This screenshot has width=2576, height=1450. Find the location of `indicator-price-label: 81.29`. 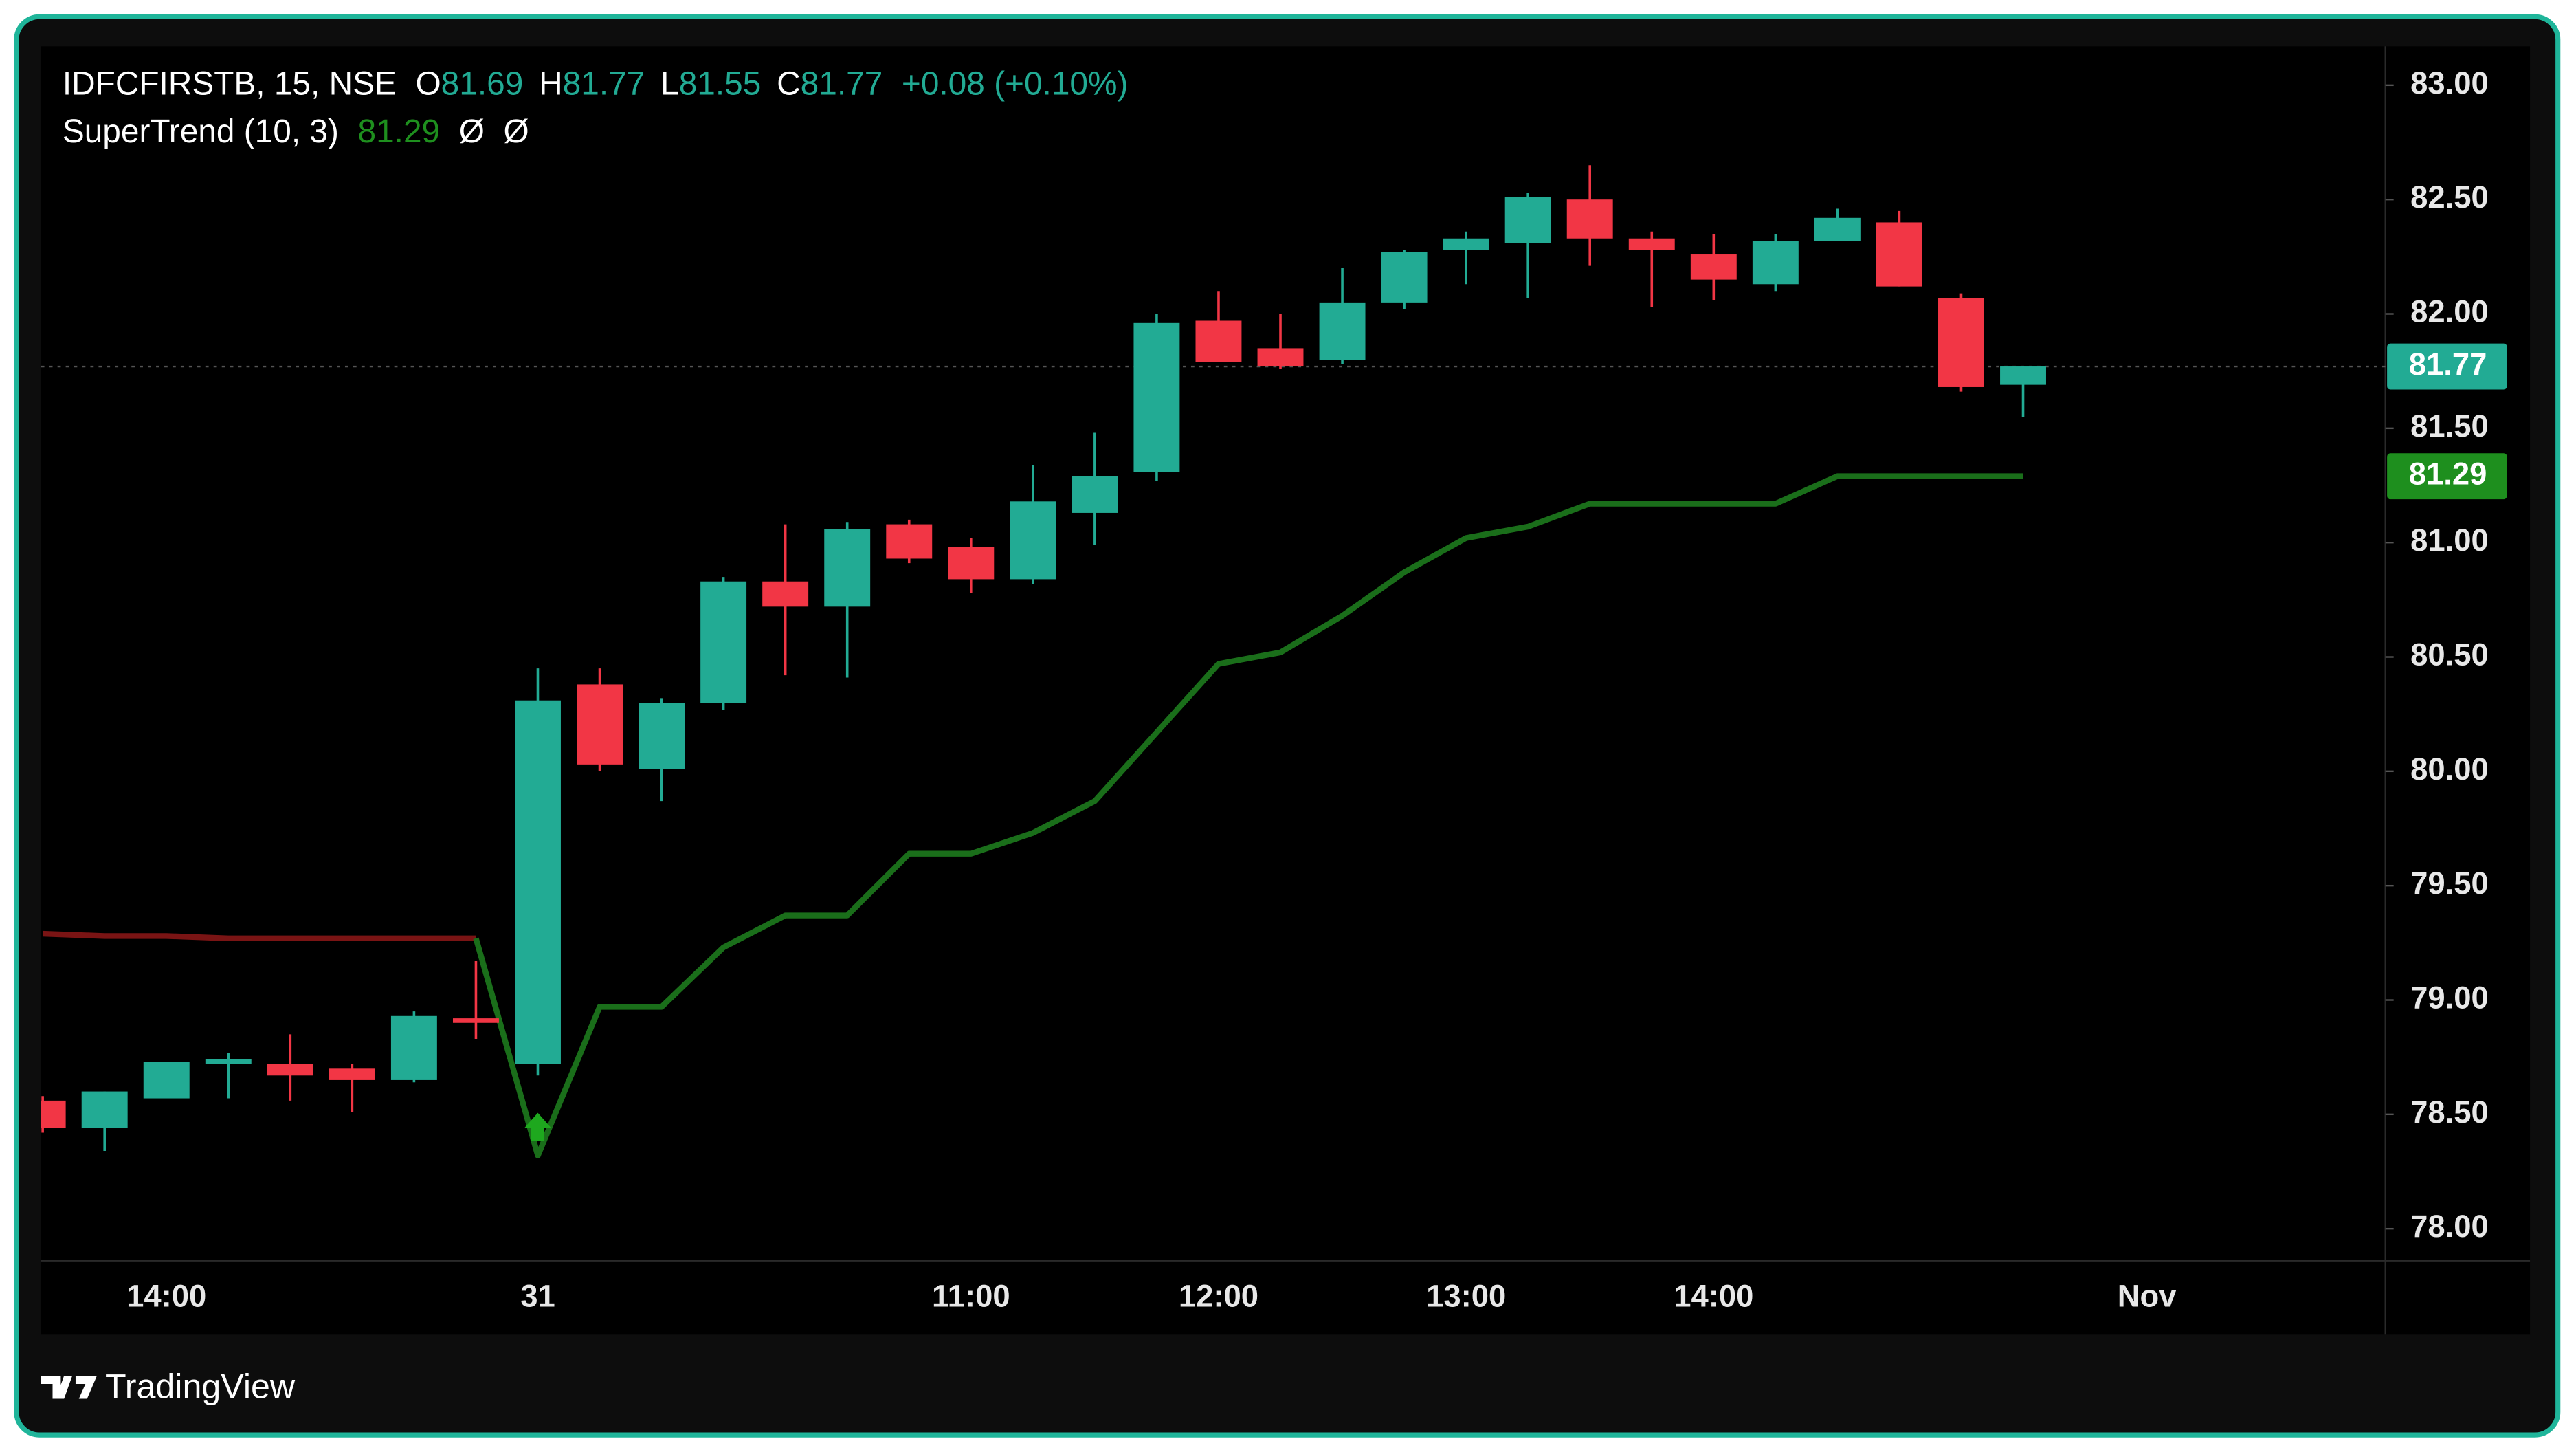

indicator-price-label: 81.29 is located at coordinates (2448, 475).